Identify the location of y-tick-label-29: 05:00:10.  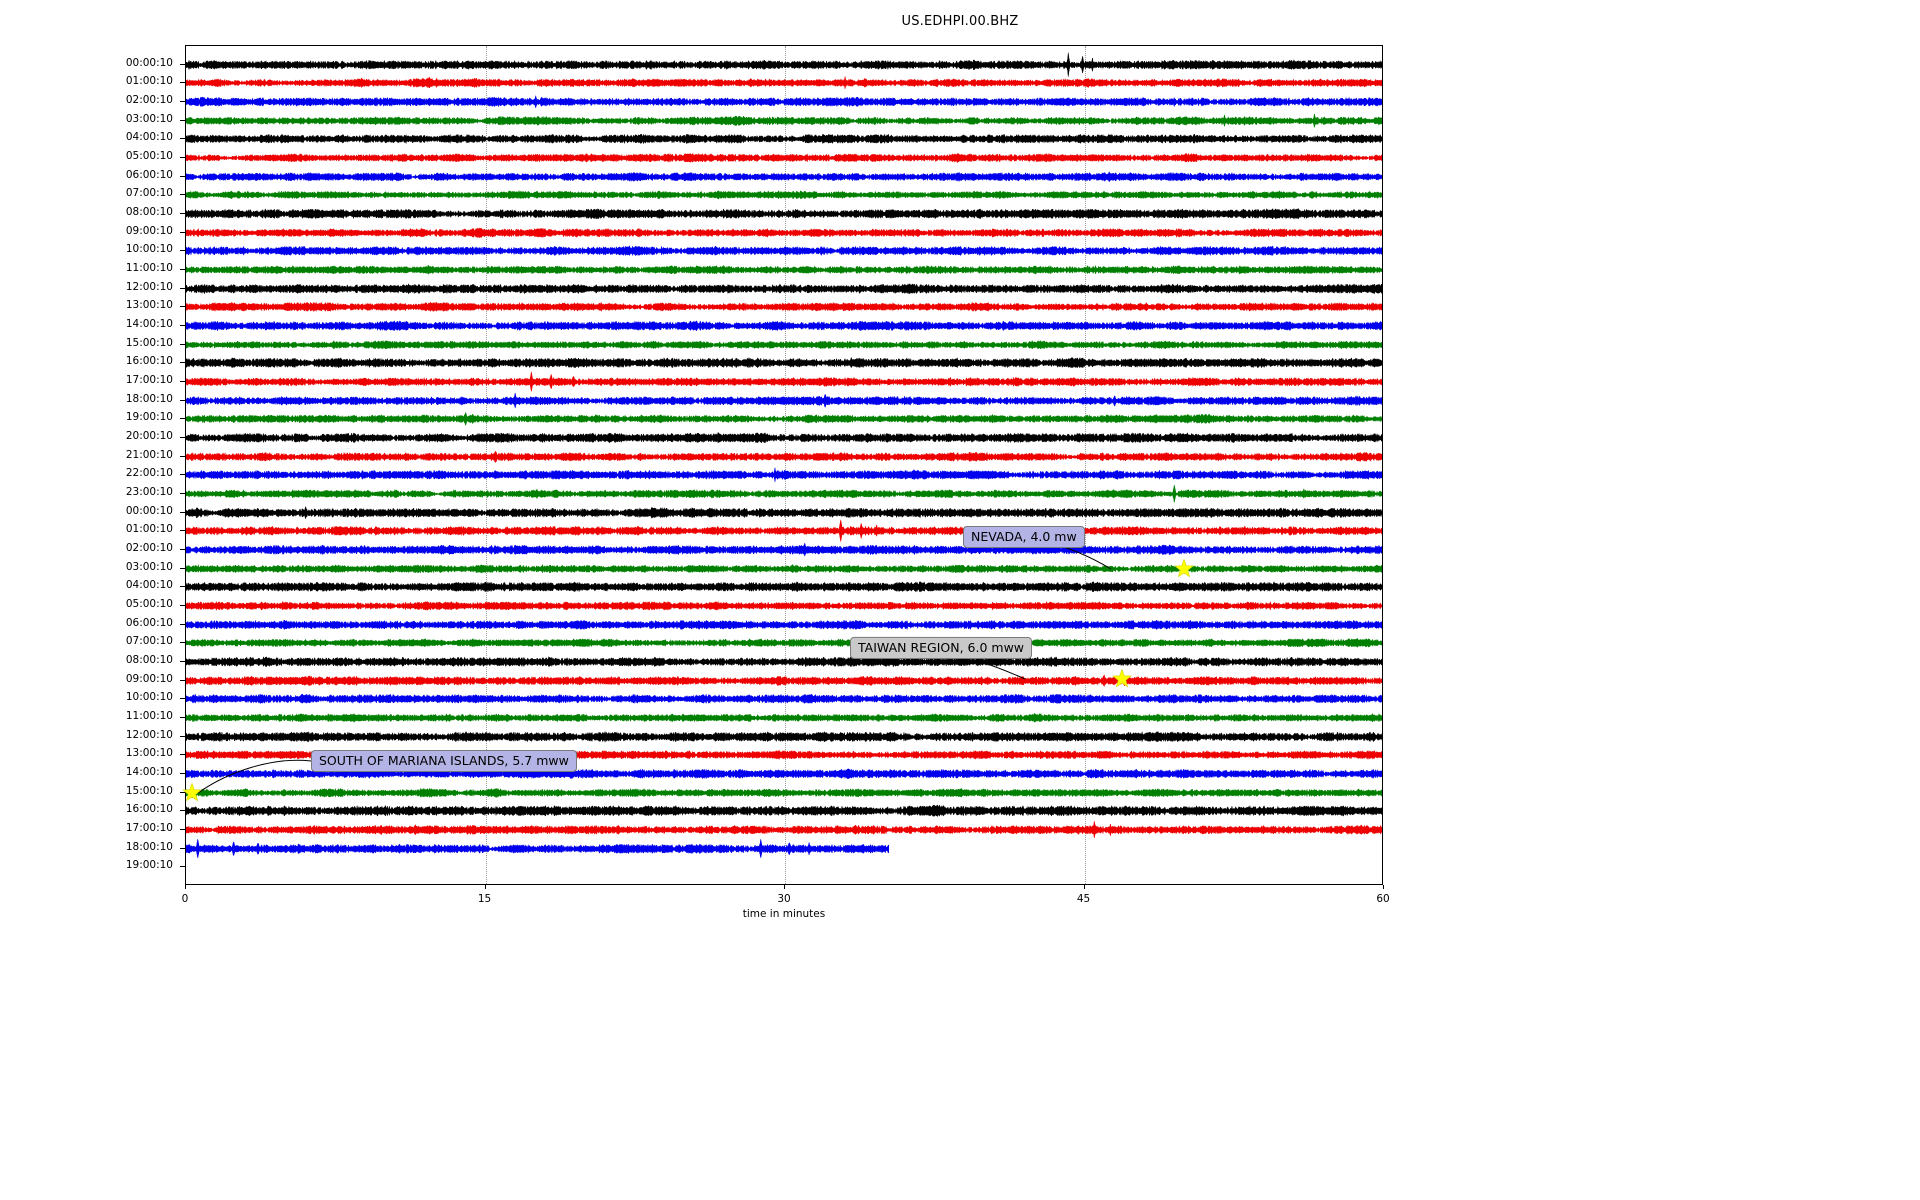
(149, 604).